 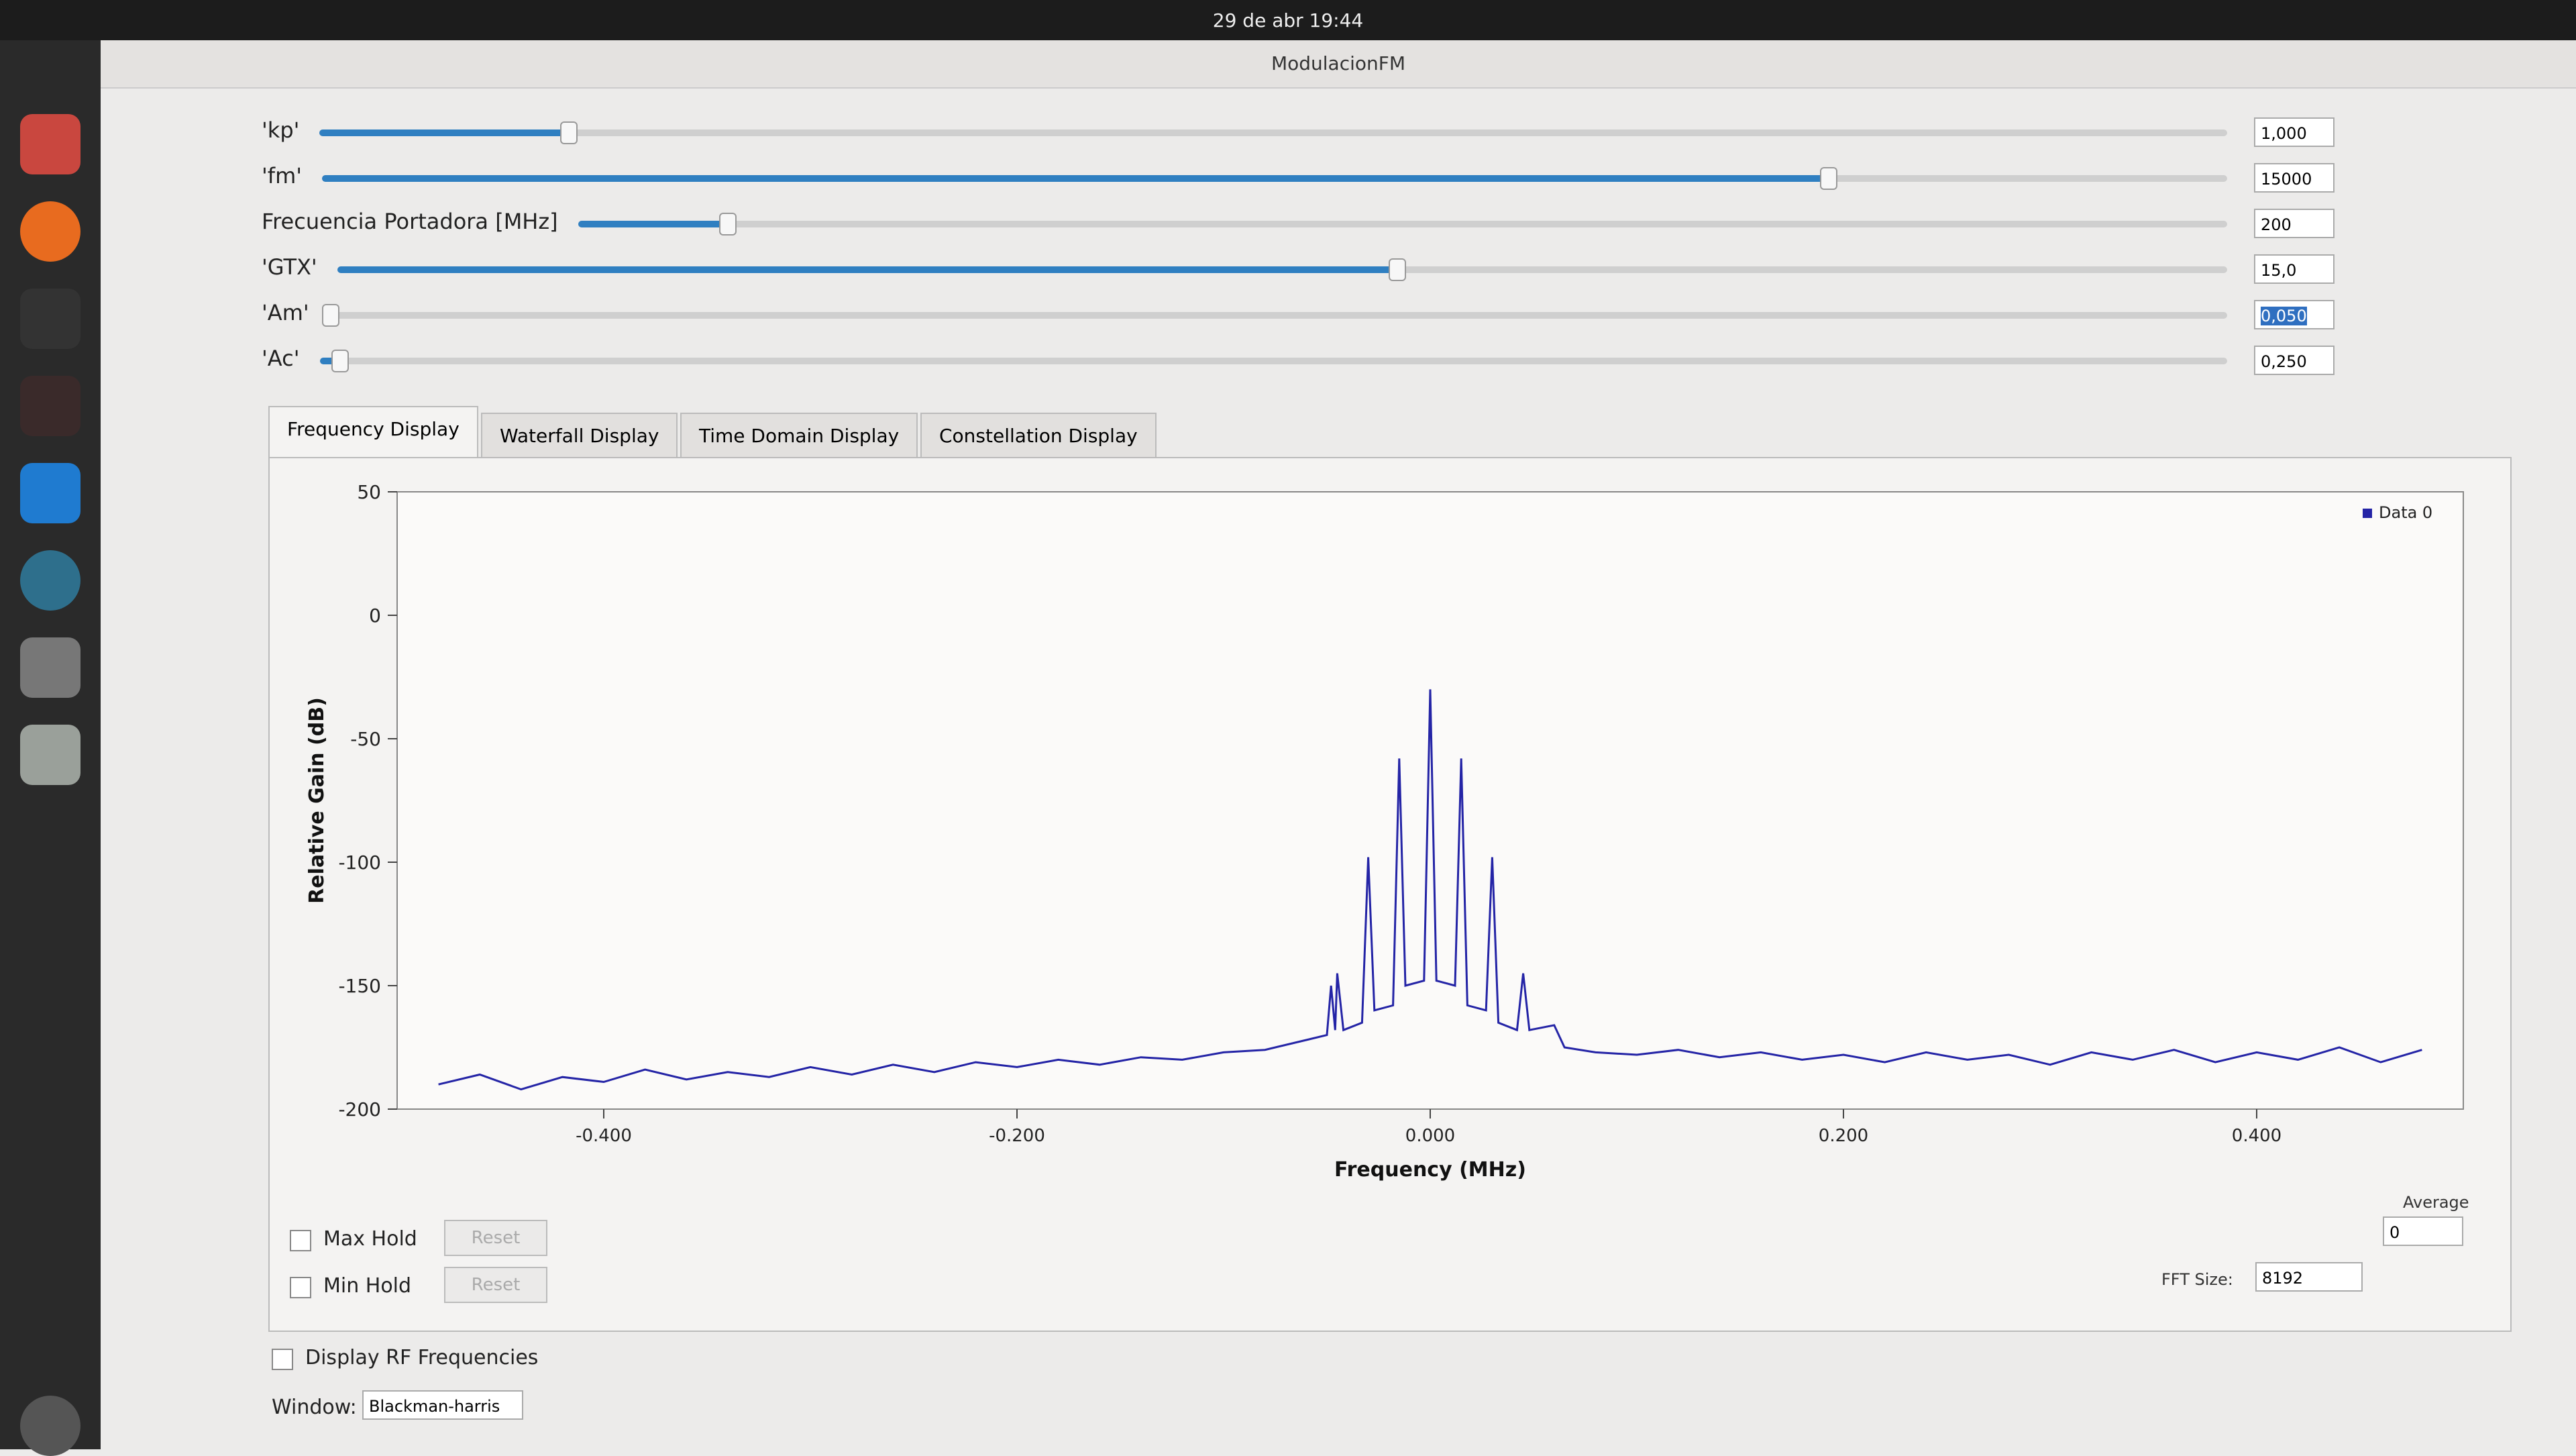 What do you see at coordinates (2309, 1277) in the screenshot?
I see `fft-size-combo: 8192` at bounding box center [2309, 1277].